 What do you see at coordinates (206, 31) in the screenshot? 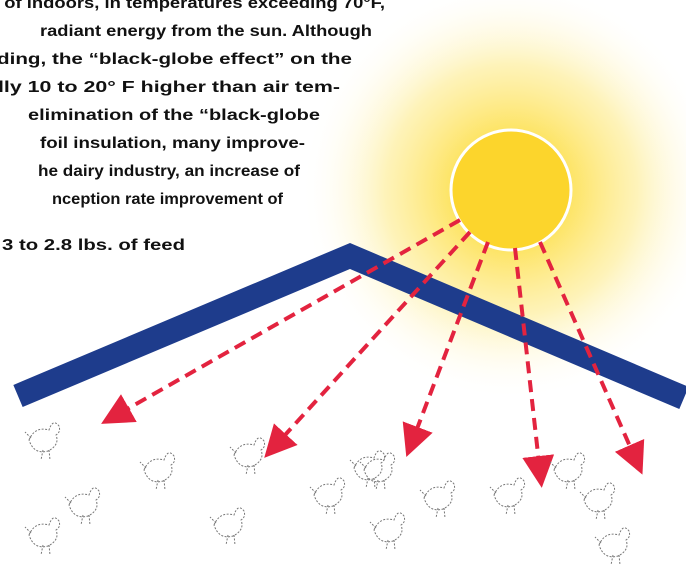
I see `text-line: radiant energy from the sun. Although` at bounding box center [206, 31].